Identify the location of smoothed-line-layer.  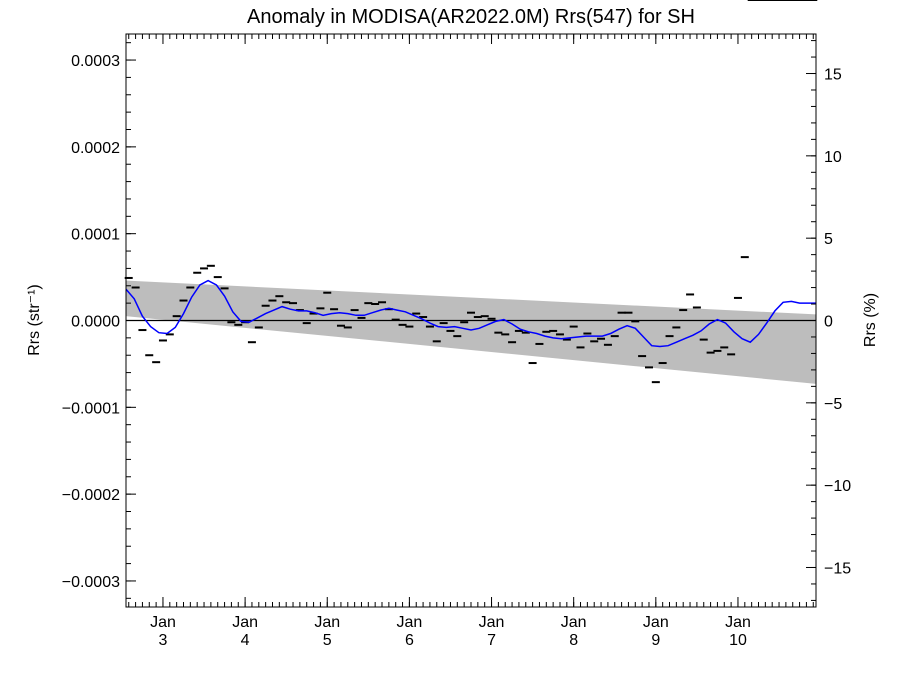
(470, 313).